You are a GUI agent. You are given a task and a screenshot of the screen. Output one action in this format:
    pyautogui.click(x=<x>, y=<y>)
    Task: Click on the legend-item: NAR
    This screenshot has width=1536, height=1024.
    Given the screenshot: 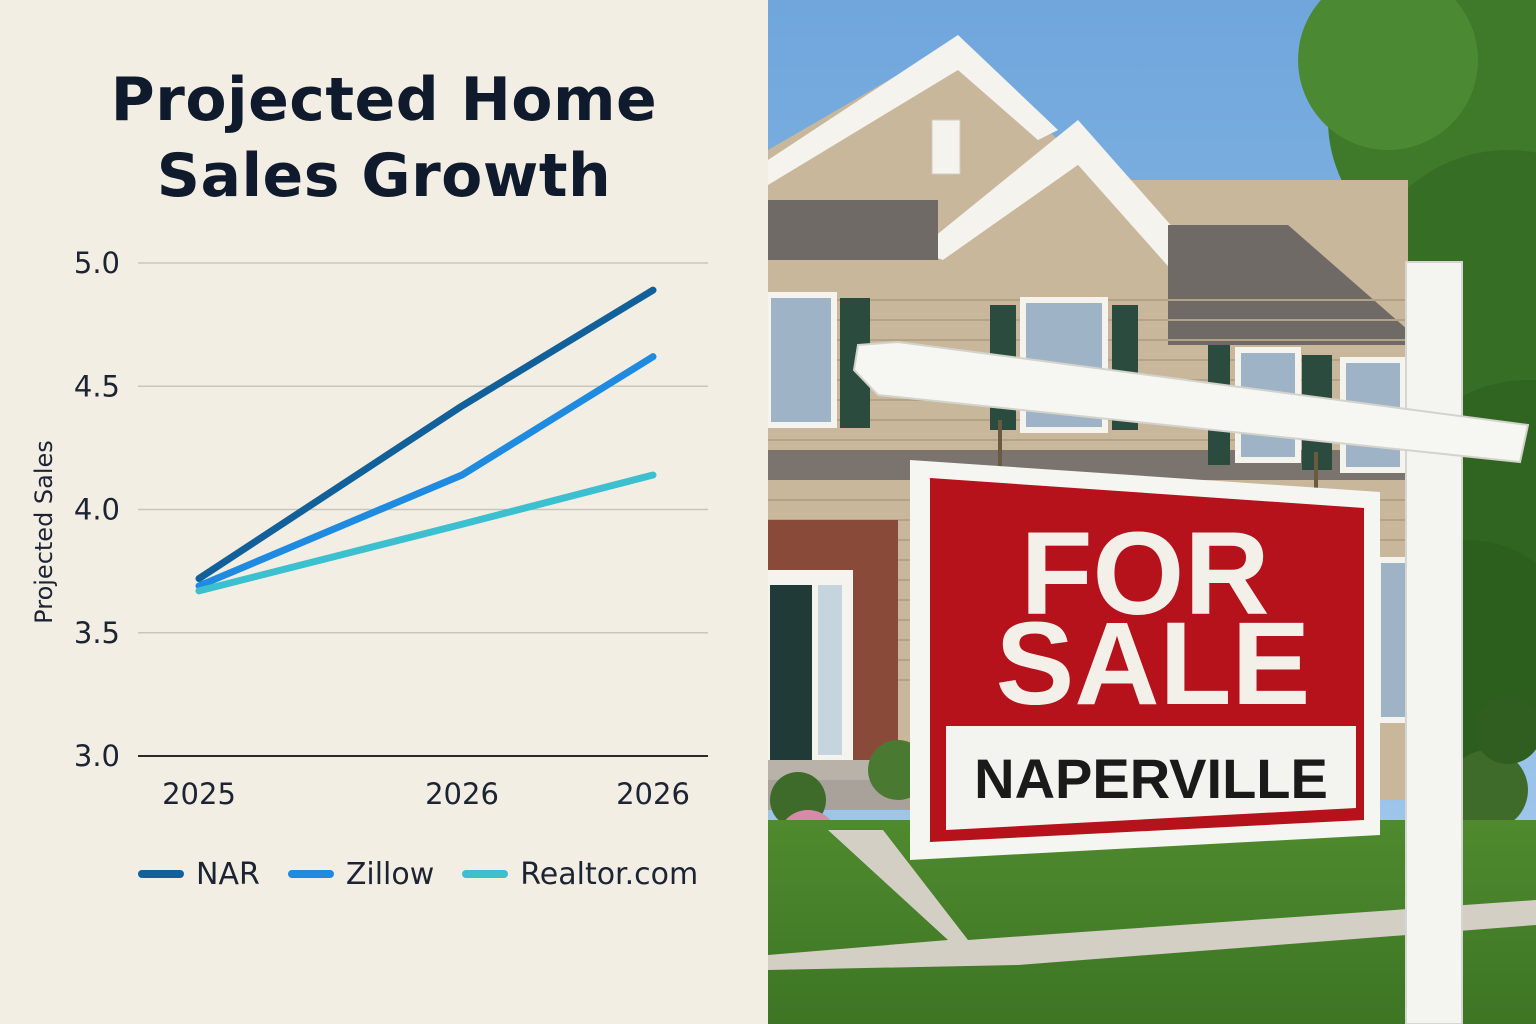 What is the action you would take?
    pyautogui.click(x=199, y=874)
    